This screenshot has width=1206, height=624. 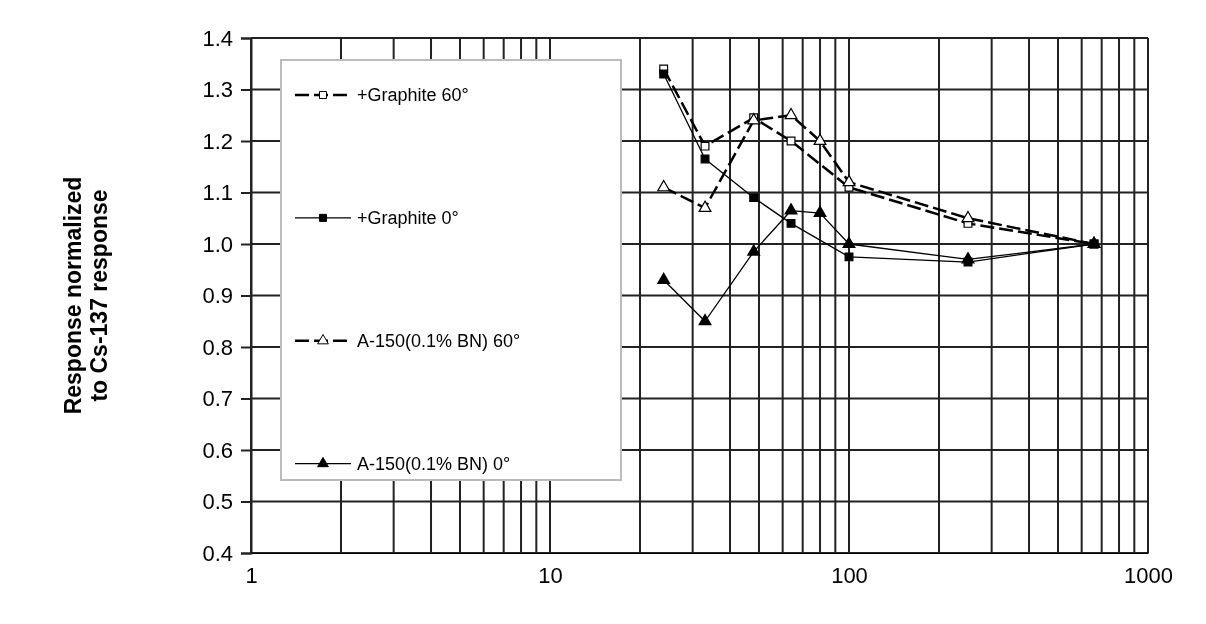 I want to click on y-tick-label: 1.3, so click(x=217, y=90).